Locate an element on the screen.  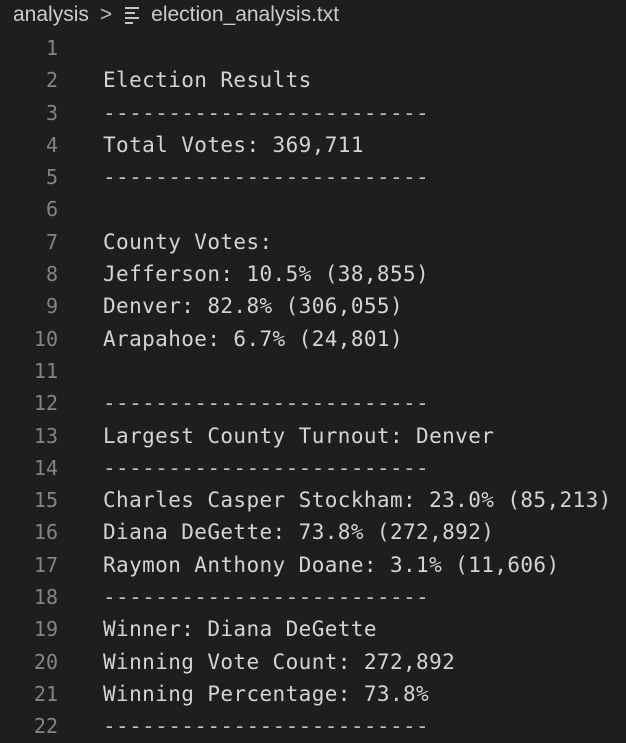
line-number: 6 is located at coordinates (51, 209).